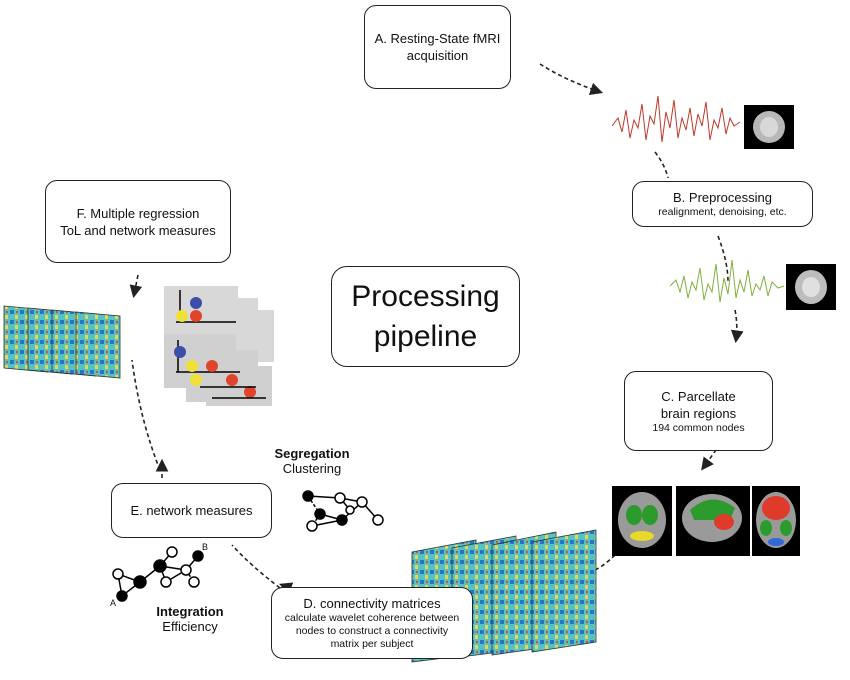 This screenshot has width=850, height=680. Describe the element at coordinates (676, 119) in the screenshot. I see `raw-signal` at that location.